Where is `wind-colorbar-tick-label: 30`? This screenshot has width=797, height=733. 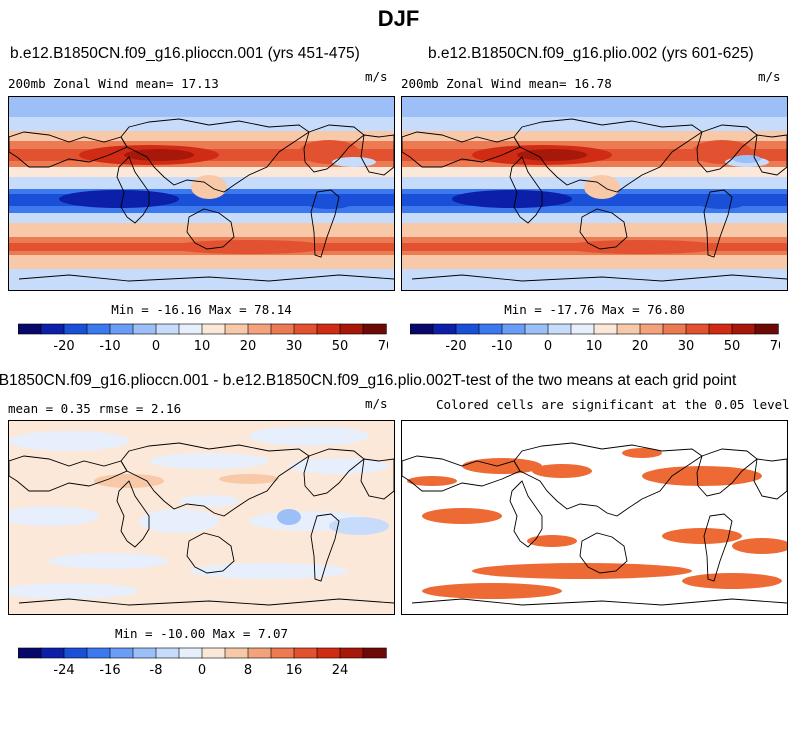
wind-colorbar-tick-label: 30 is located at coordinates (294, 346).